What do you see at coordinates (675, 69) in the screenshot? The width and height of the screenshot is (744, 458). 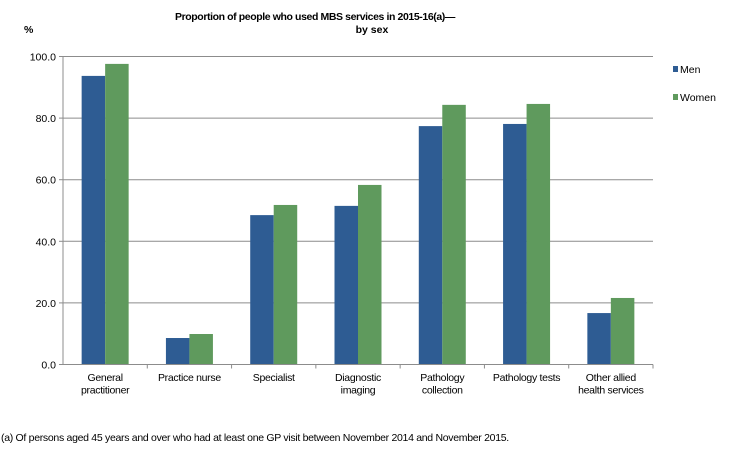 I see `legend-swatch-men` at bounding box center [675, 69].